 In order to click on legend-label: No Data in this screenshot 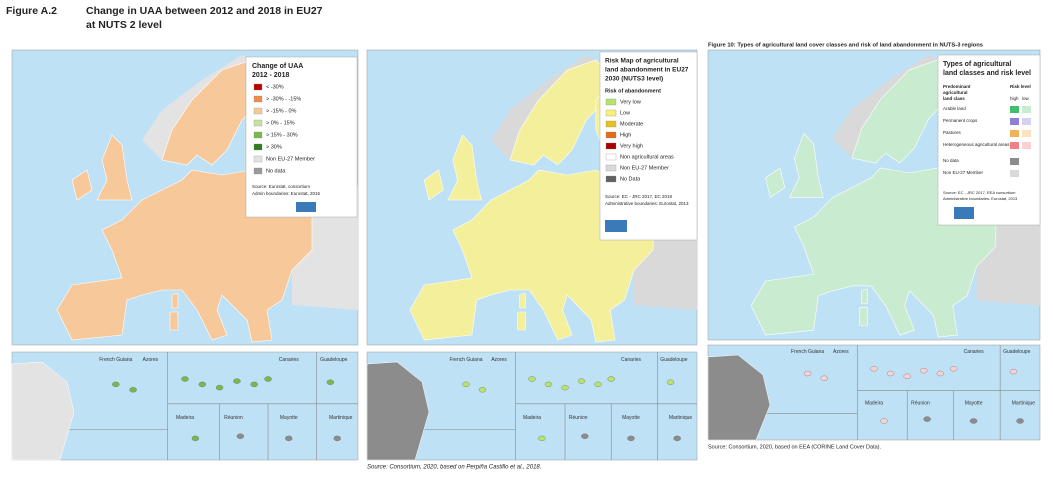, I will do `click(630, 179)`.